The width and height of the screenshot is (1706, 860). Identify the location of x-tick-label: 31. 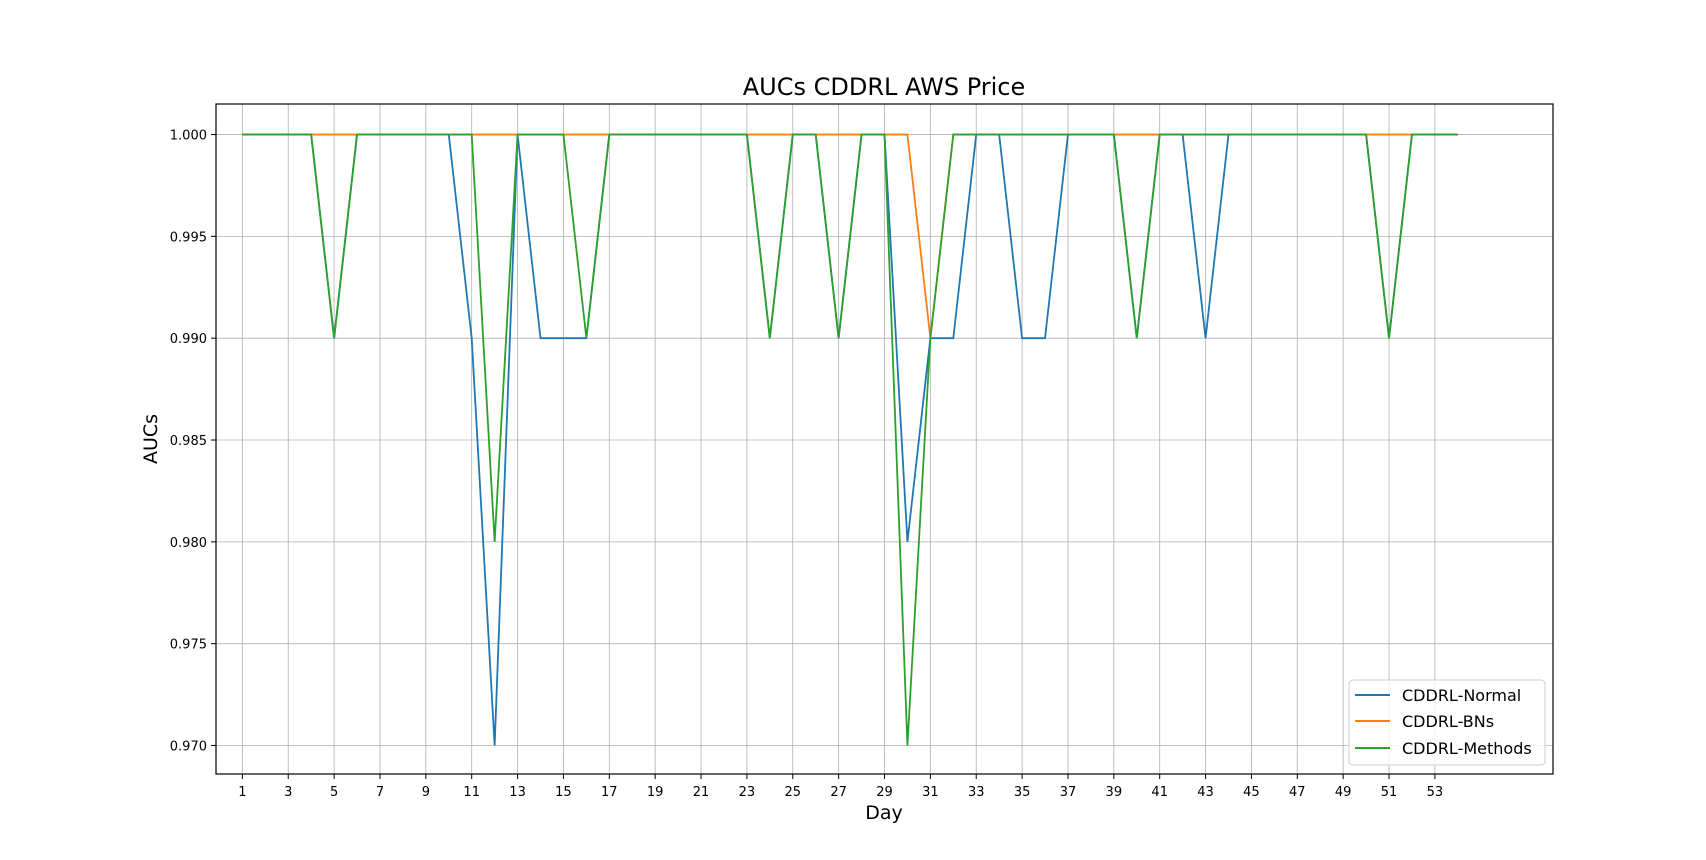
(930, 792).